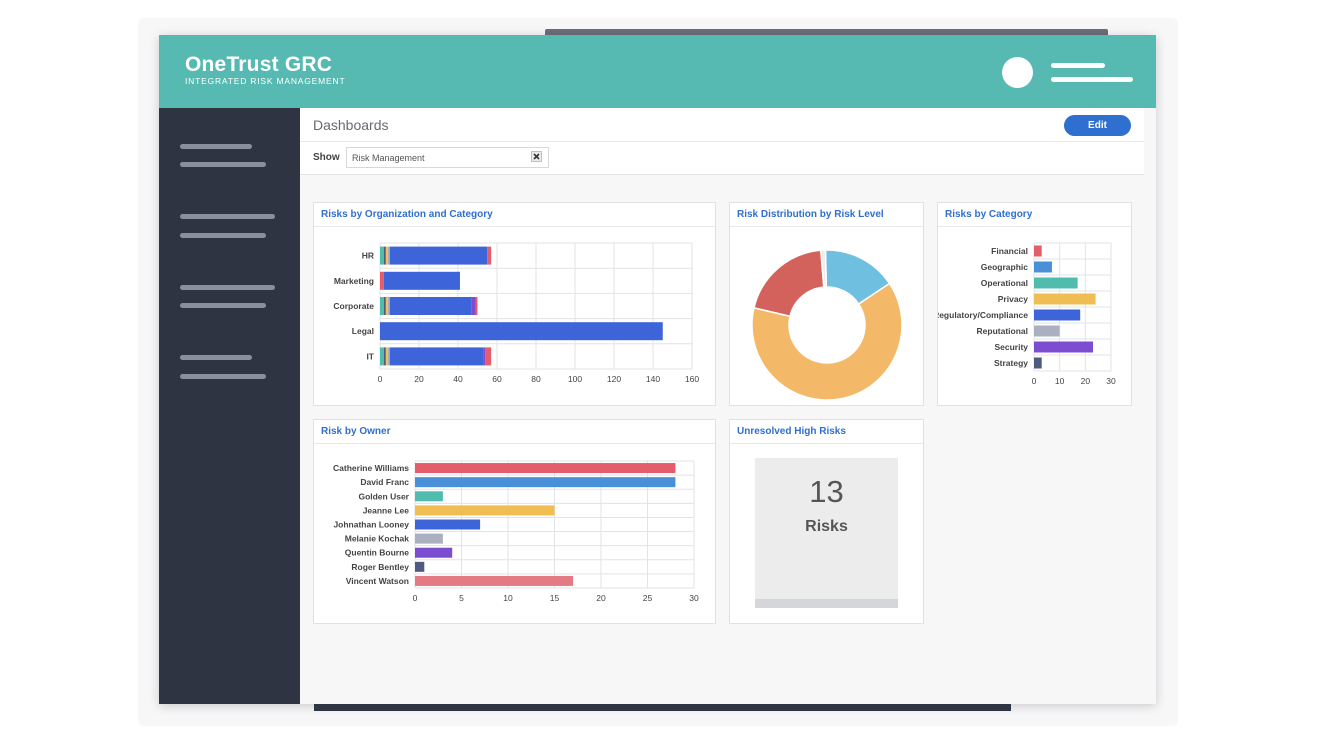 The image size is (1320, 754). I want to click on widget-title: Risk Distribution by Risk Level, so click(810, 214).